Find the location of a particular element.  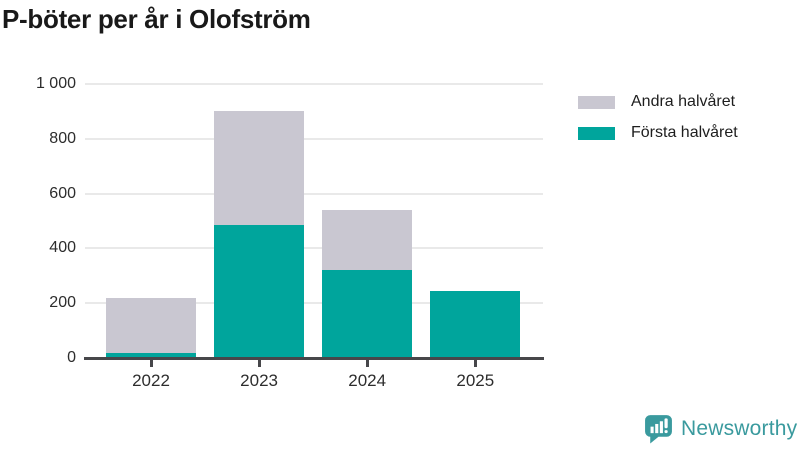

x-tick-2022 is located at coordinates (151, 363).